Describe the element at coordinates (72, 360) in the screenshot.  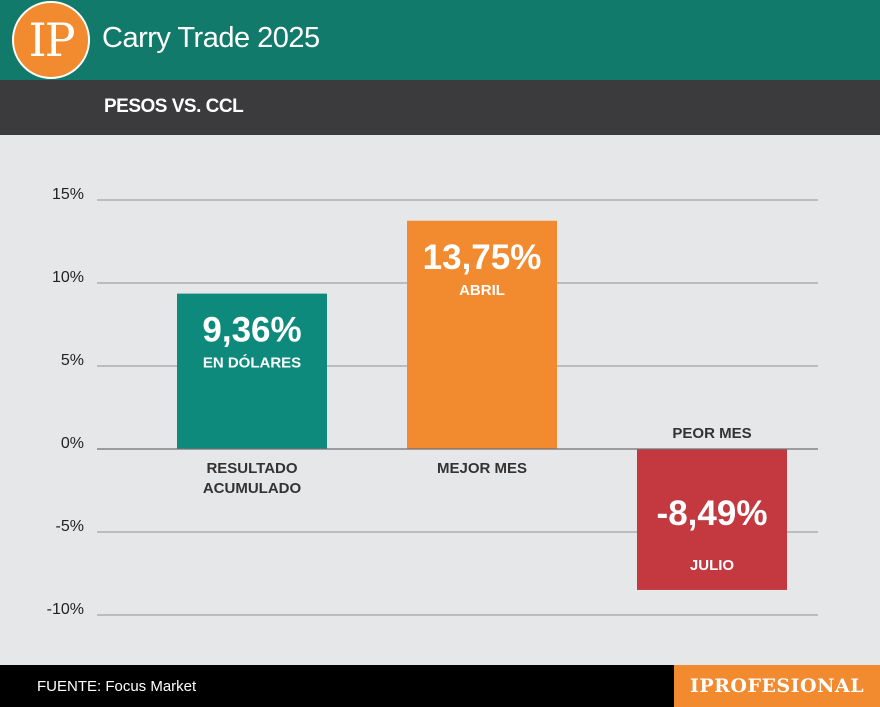
I see `y-tick-label: 5%` at that location.